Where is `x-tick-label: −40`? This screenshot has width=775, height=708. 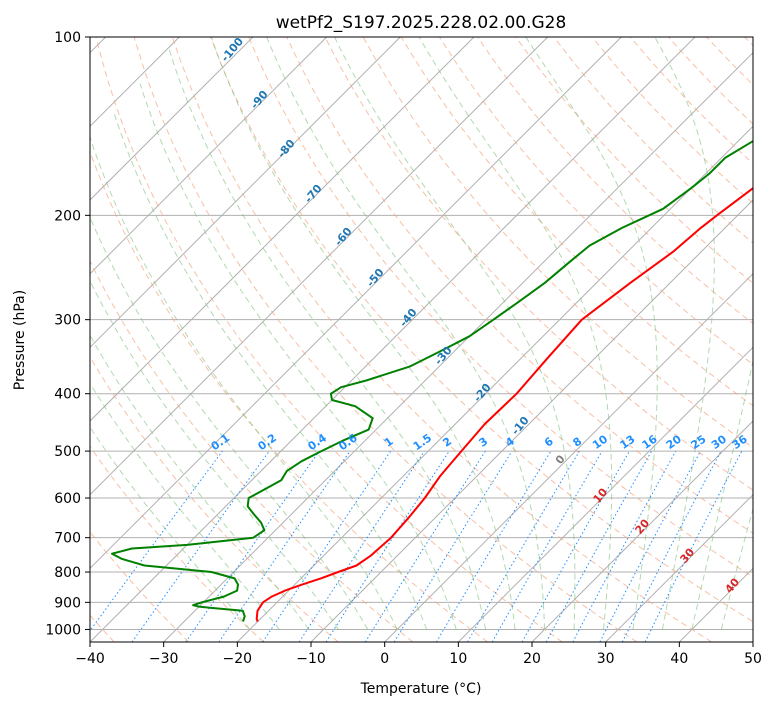 x-tick-label: −40 is located at coordinates (90, 659).